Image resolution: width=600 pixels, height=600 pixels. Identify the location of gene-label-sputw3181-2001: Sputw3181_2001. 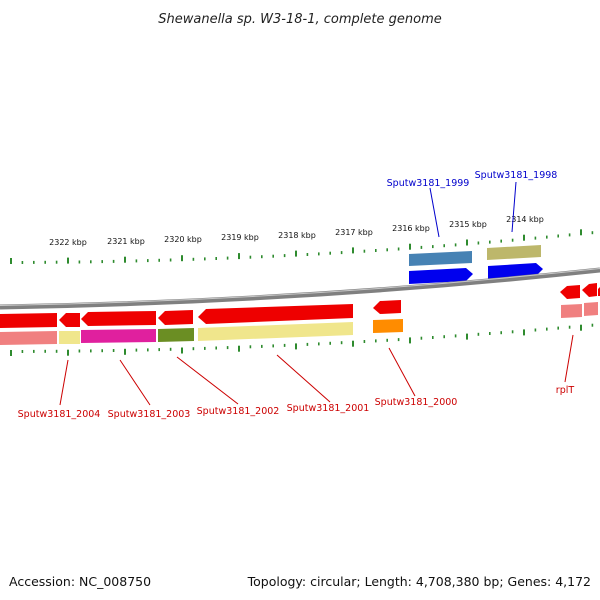
(328, 408).